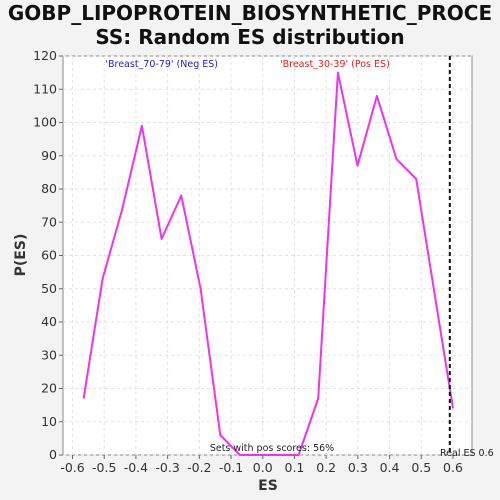  Describe the element at coordinates (49, 321) in the screenshot. I see `y-tick-label: 40` at that location.